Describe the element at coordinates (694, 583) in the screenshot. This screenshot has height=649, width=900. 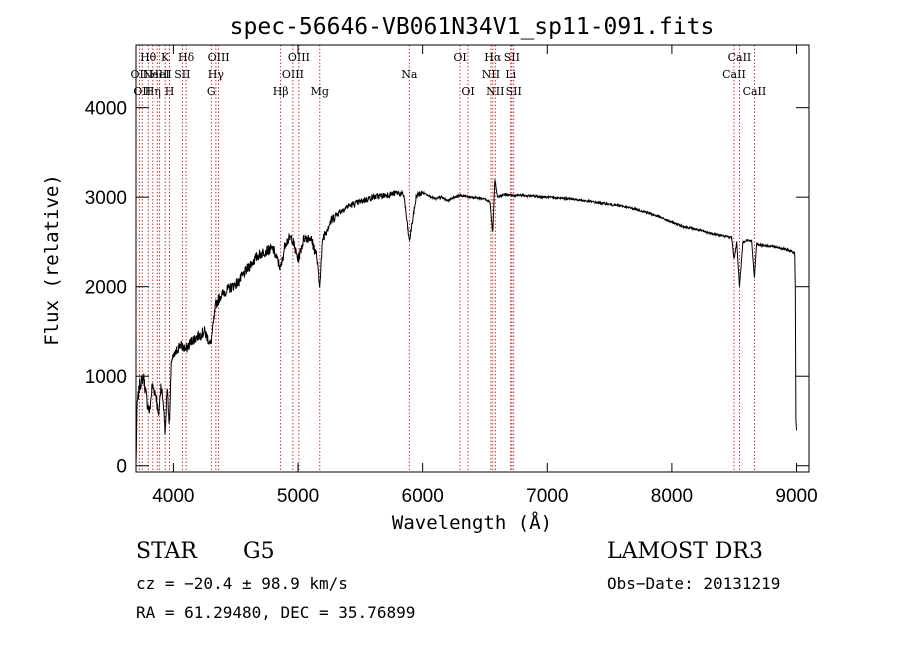
I see `obs-date-text: Obs−Date: 20131219` at that location.